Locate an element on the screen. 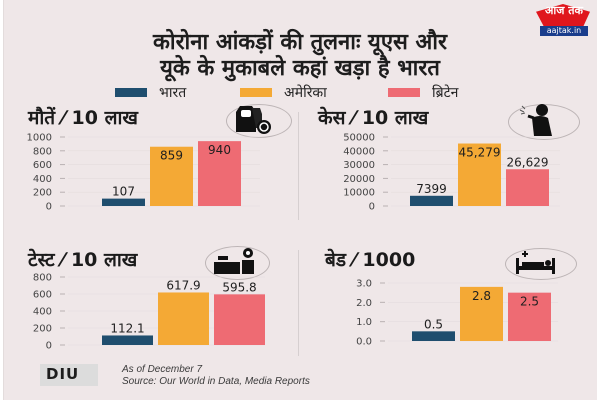  bar-value-label: 112.1 is located at coordinates (127, 328).